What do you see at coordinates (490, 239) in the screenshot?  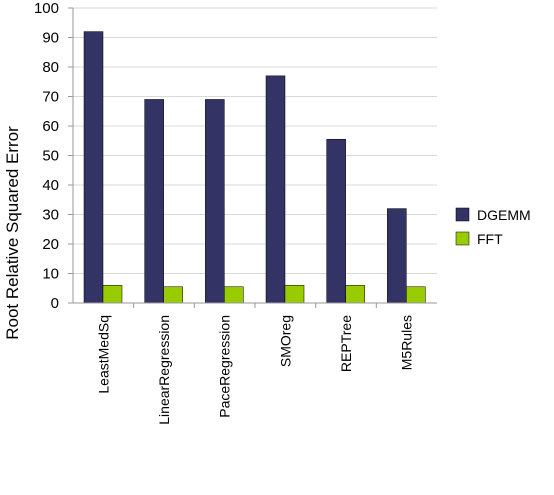 I see `legend-label-fft: FFT` at bounding box center [490, 239].